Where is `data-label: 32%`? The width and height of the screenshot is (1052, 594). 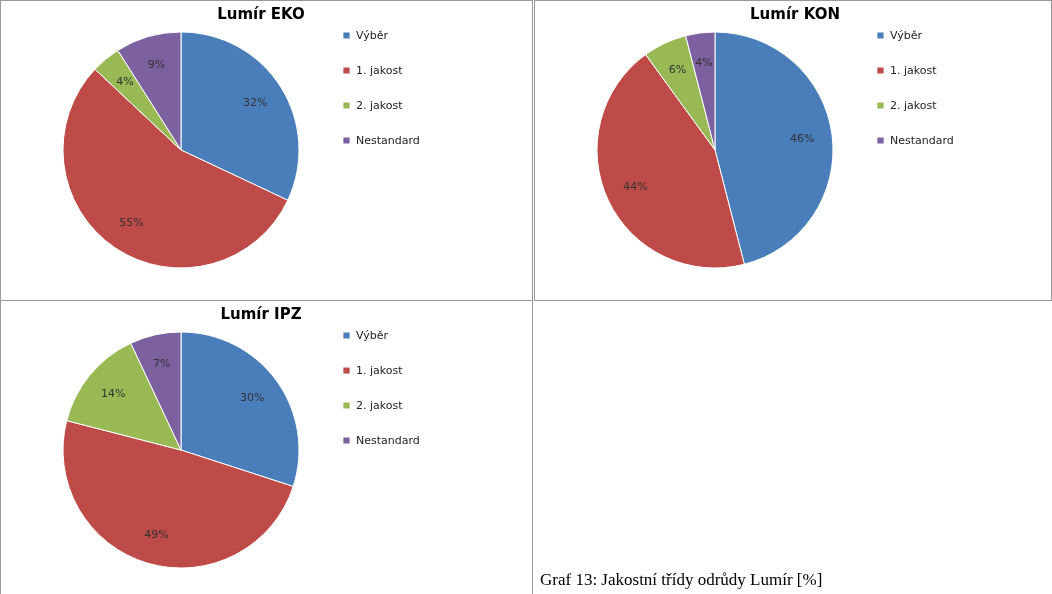
data-label: 32% is located at coordinates (255, 102).